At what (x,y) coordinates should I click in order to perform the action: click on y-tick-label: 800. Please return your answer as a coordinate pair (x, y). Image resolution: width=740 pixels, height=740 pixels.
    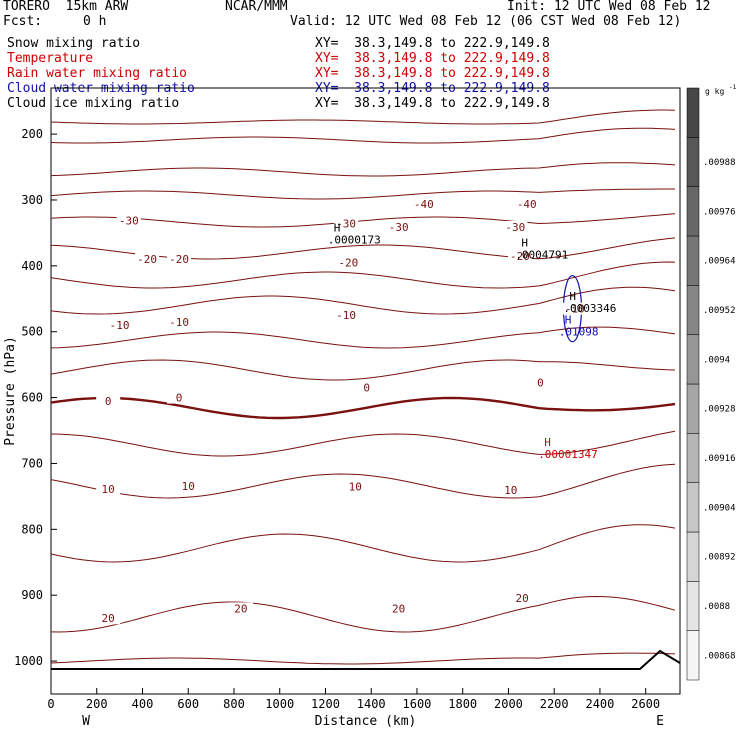
    Looking at the image, I should click on (32, 529).